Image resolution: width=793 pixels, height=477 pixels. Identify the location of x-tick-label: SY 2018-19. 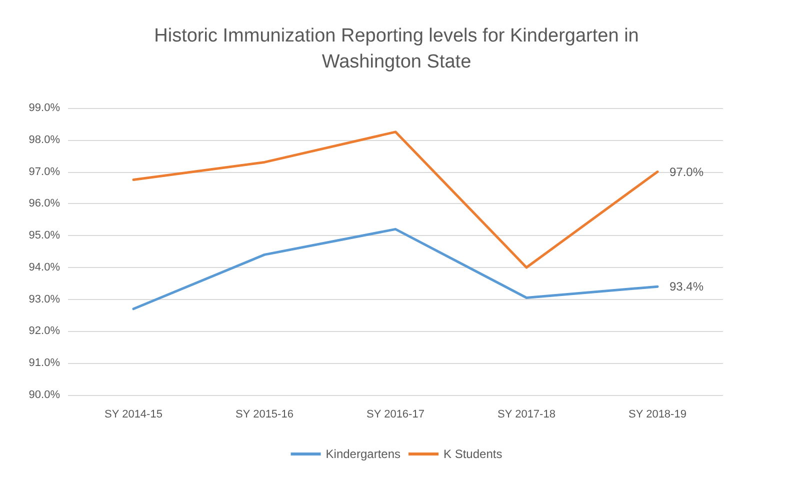
(657, 414).